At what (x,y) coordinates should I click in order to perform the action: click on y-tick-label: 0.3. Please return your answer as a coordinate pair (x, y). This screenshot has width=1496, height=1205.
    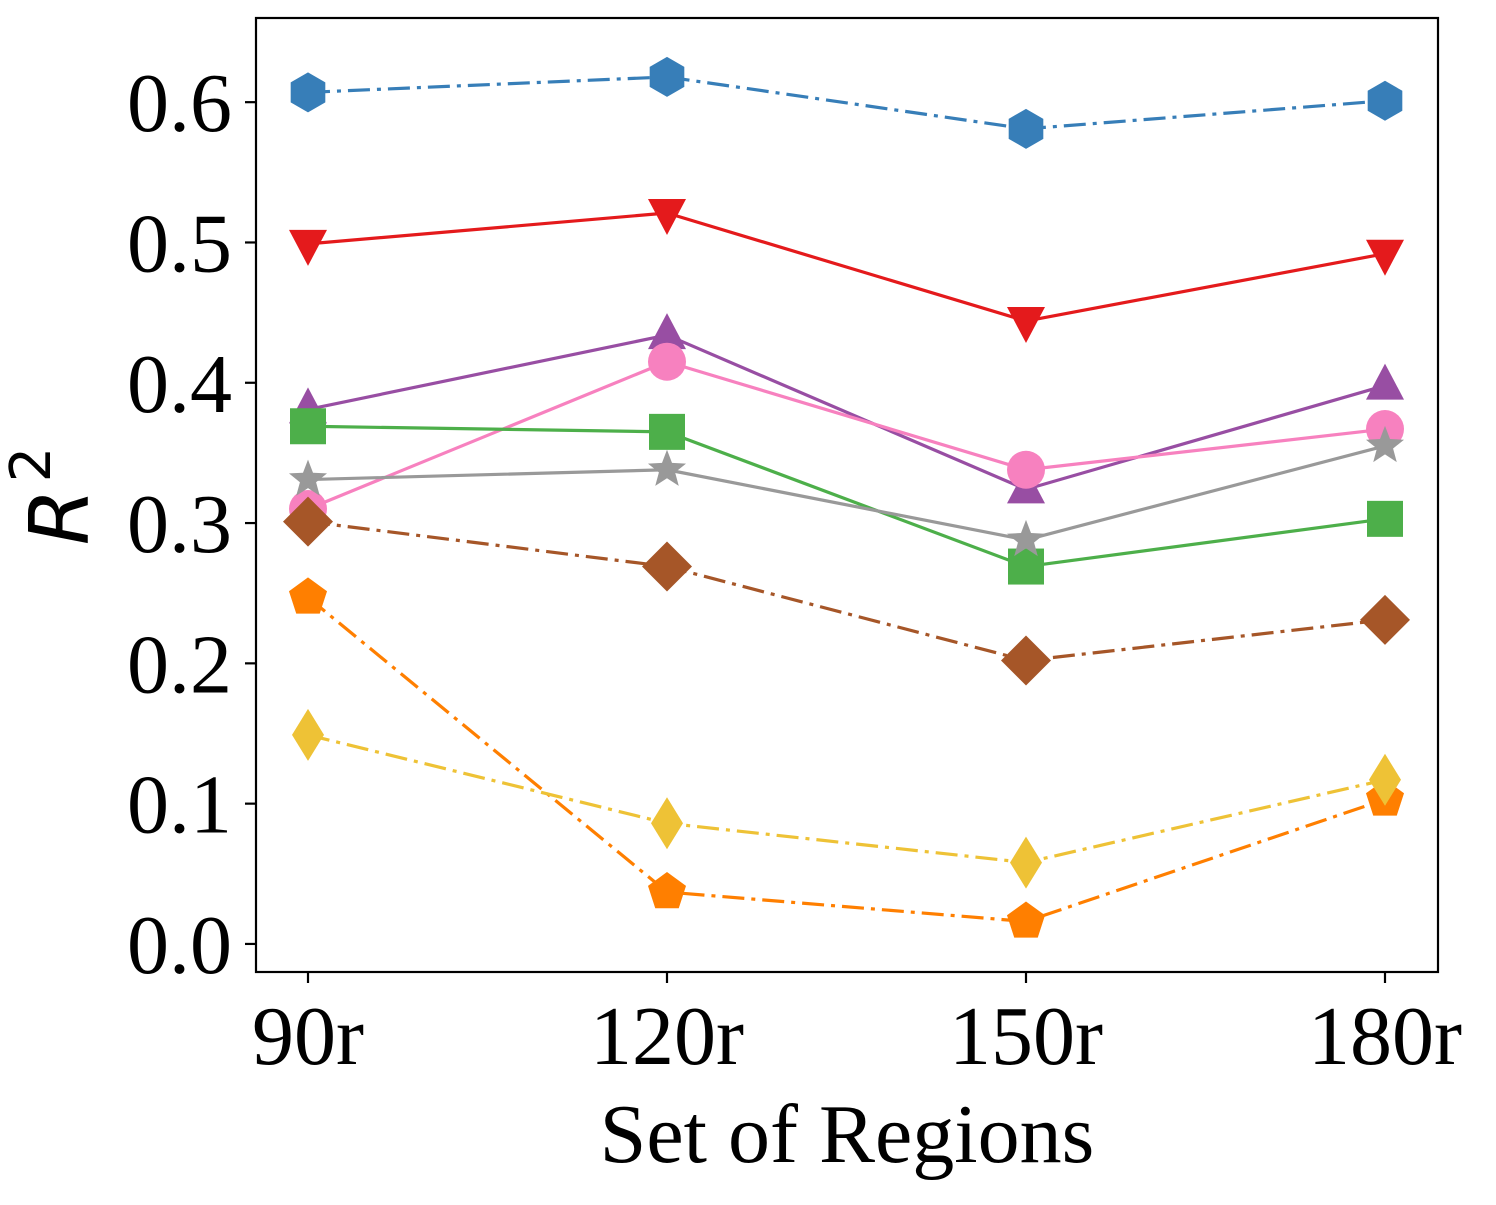
    Looking at the image, I should click on (179, 524).